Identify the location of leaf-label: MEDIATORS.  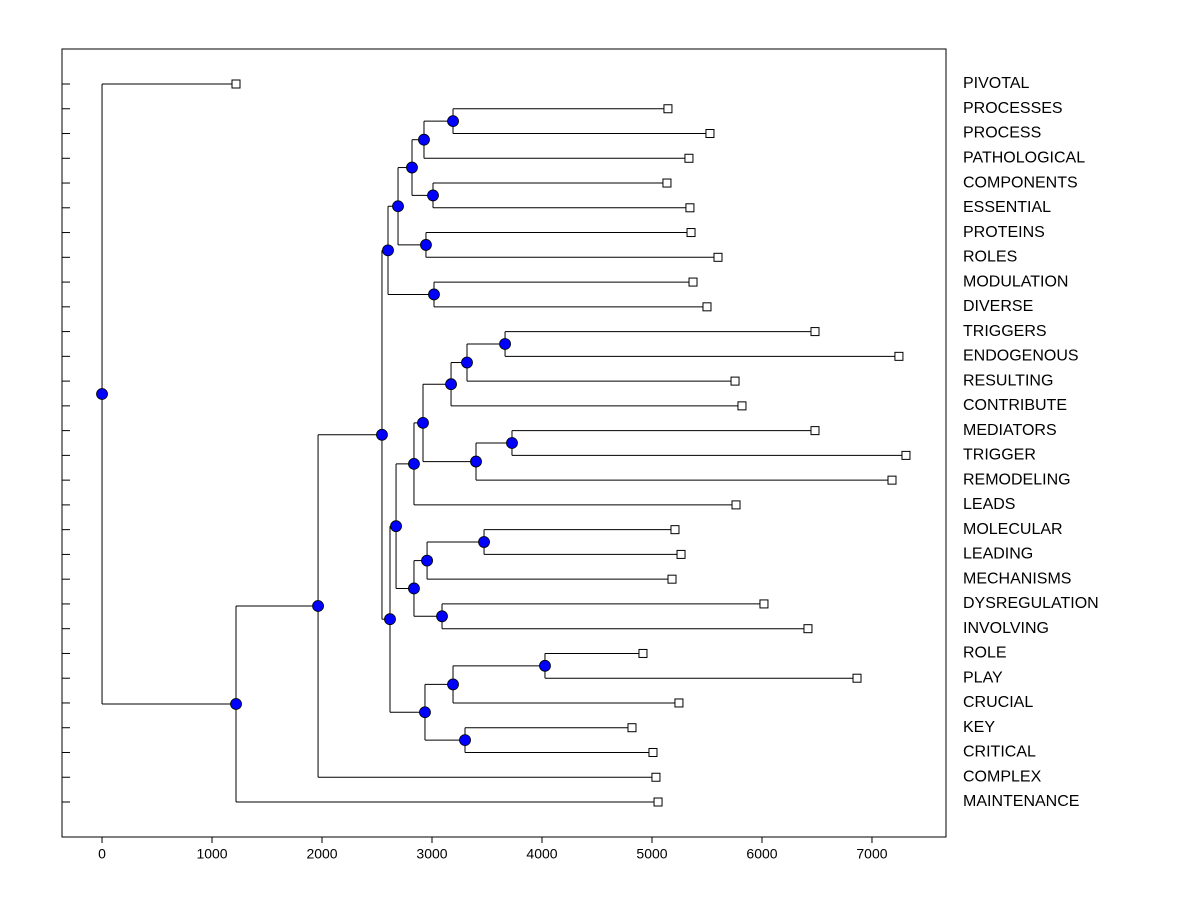
(1010, 430).